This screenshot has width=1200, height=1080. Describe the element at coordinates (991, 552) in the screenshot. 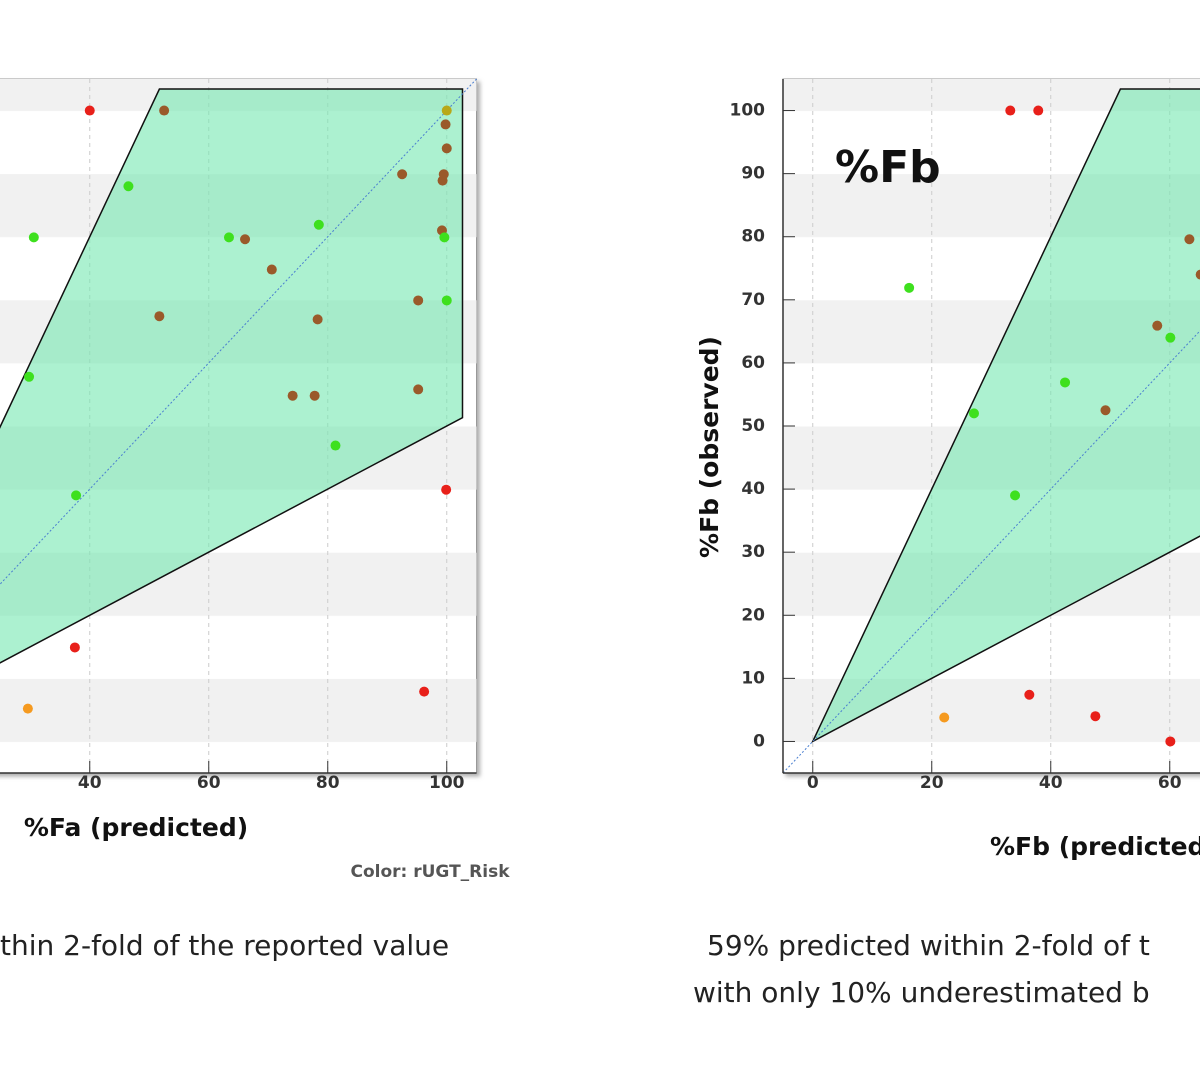

I see `identity-line` at that location.